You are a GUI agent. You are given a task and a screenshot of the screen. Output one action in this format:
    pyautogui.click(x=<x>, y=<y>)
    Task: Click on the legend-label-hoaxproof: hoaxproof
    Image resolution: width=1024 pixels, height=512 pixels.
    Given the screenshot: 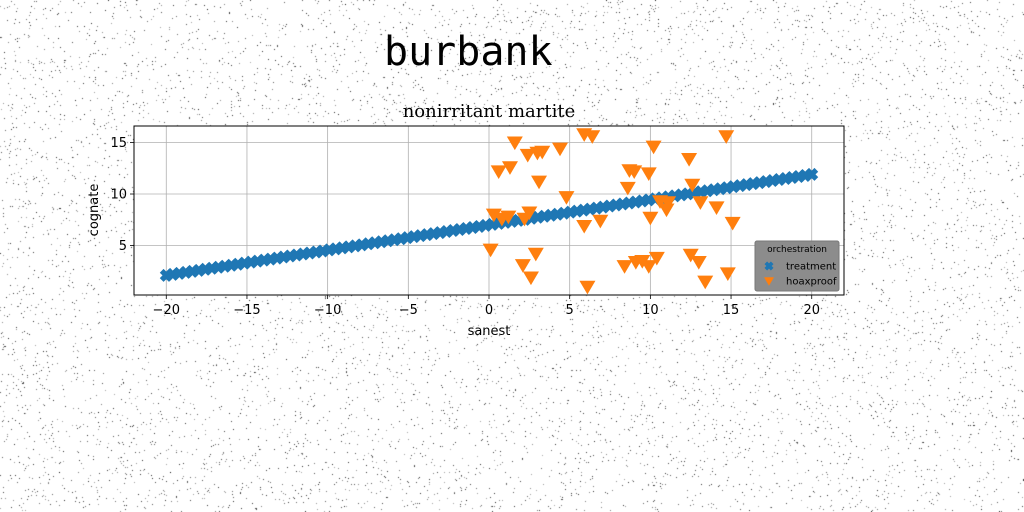 What is the action you would take?
    pyautogui.click(x=811, y=282)
    